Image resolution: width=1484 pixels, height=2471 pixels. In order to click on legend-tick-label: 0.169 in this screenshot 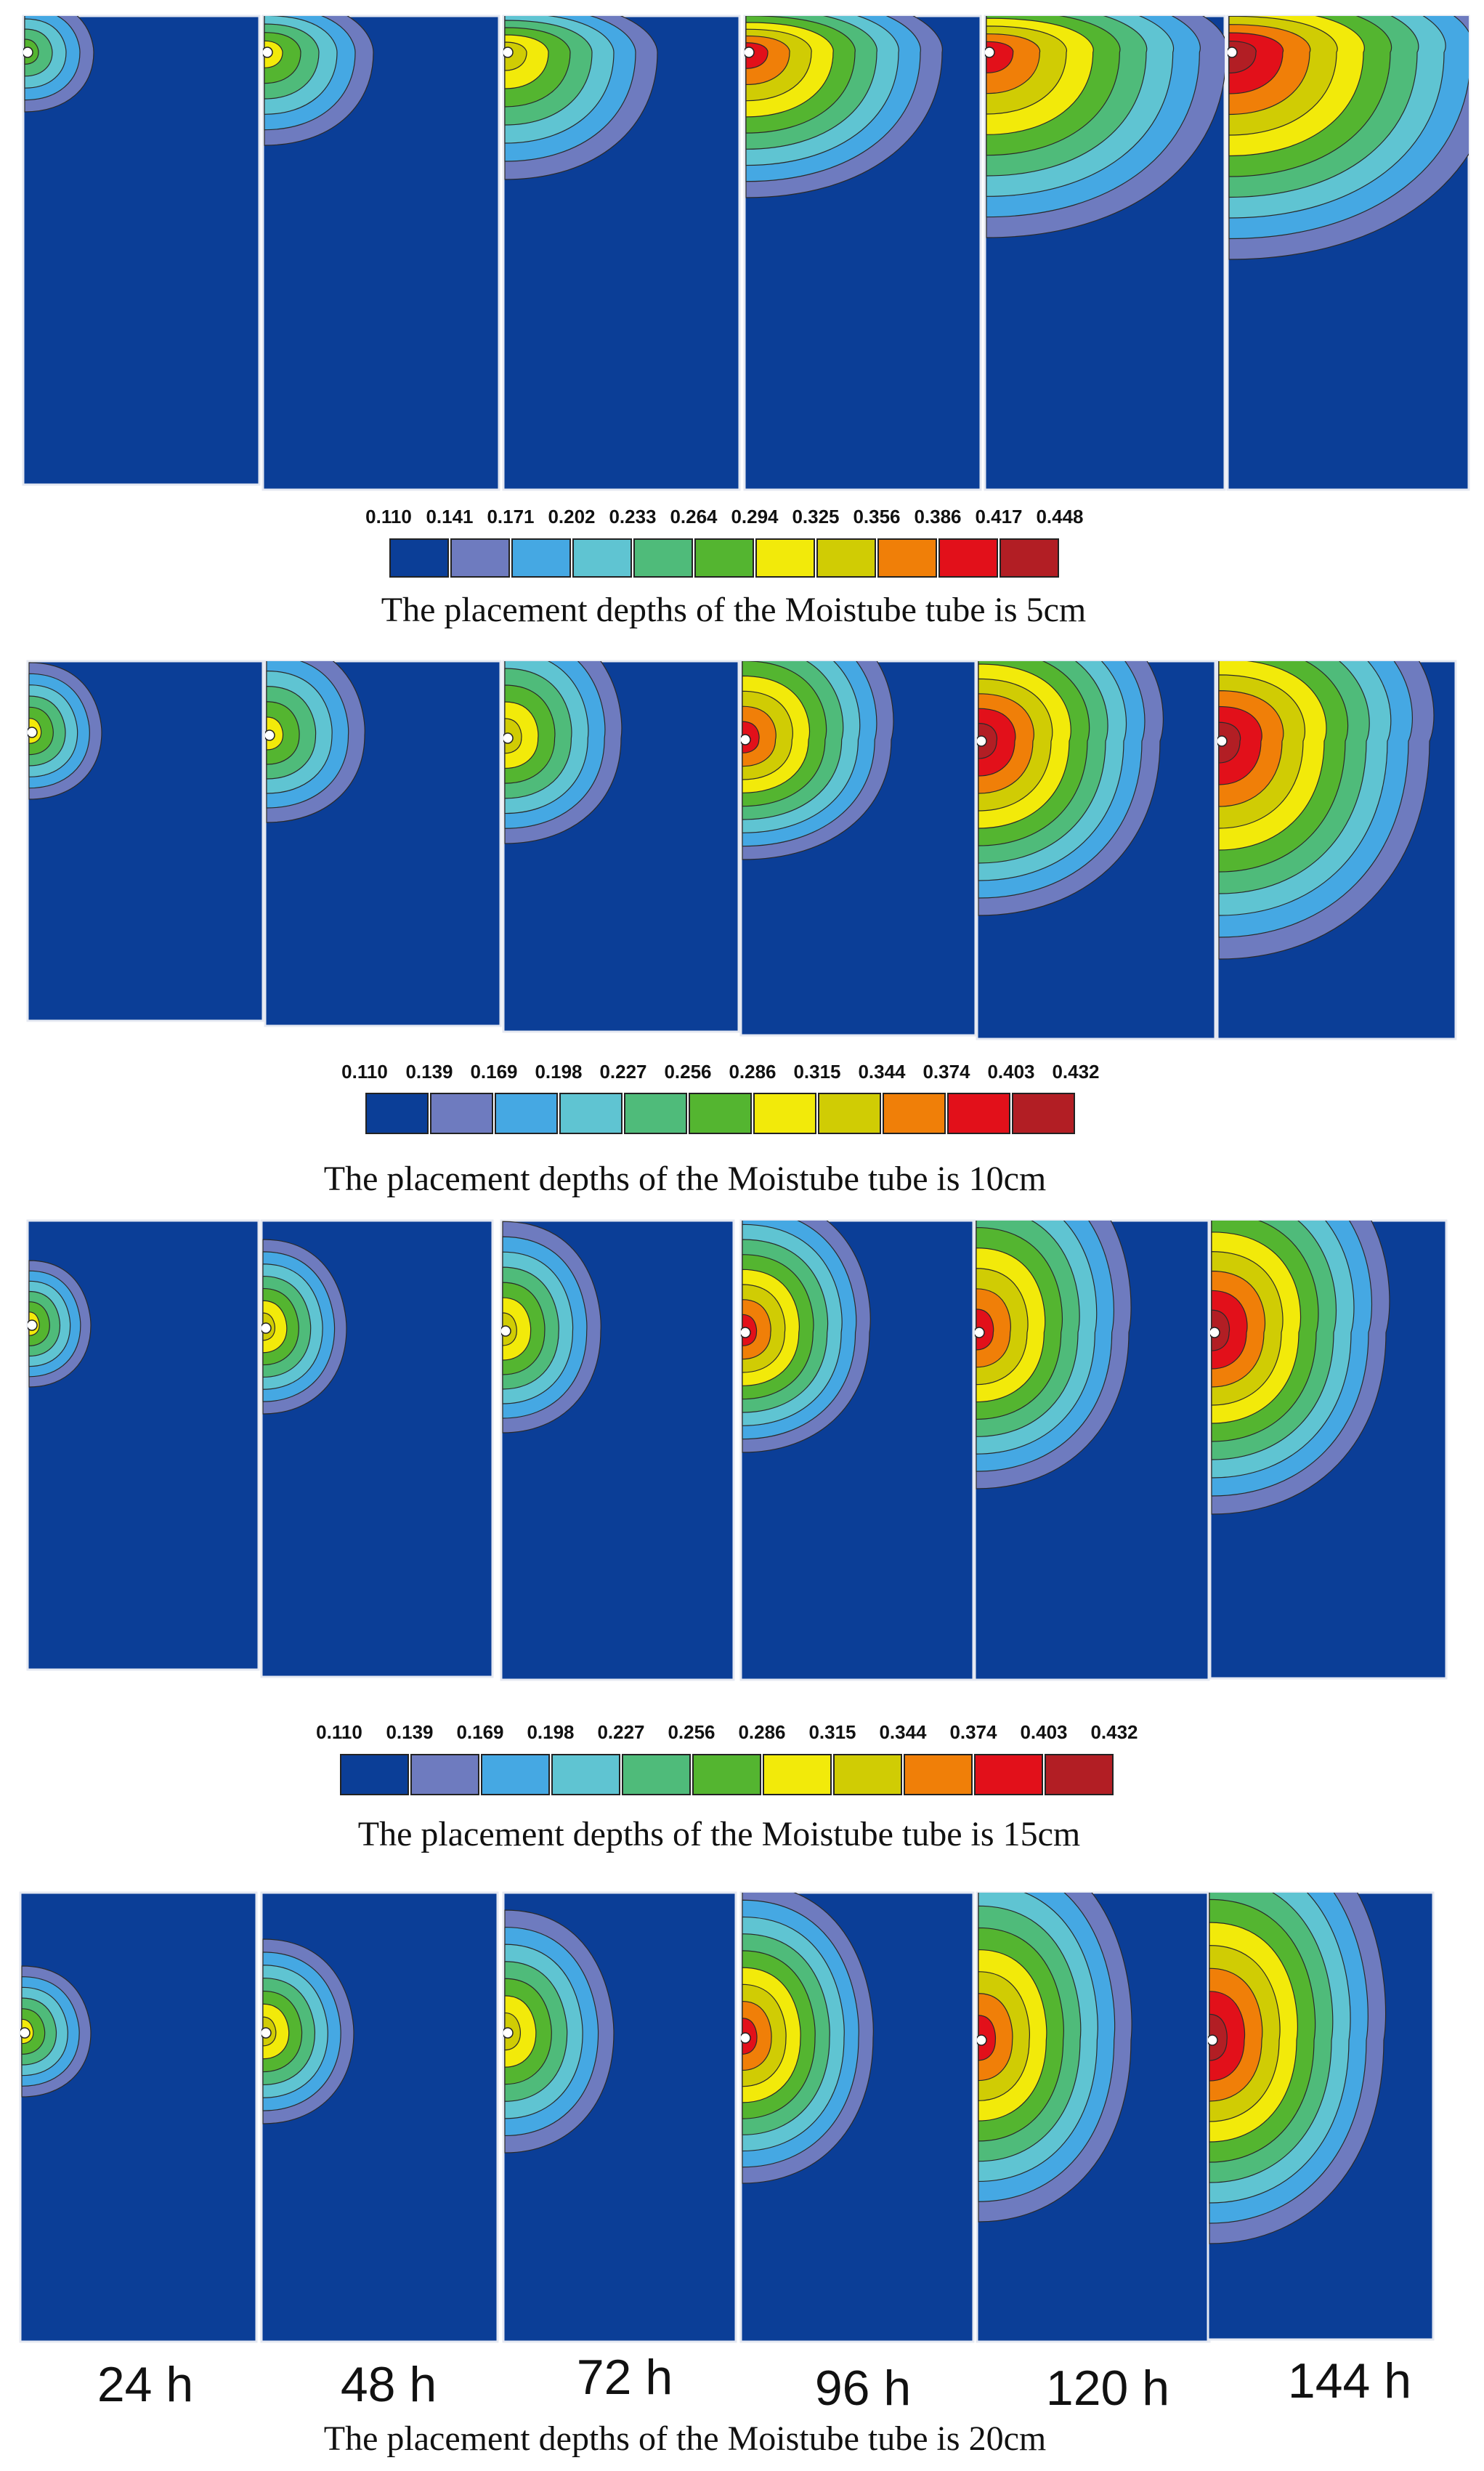, I will do `click(493, 1072)`.